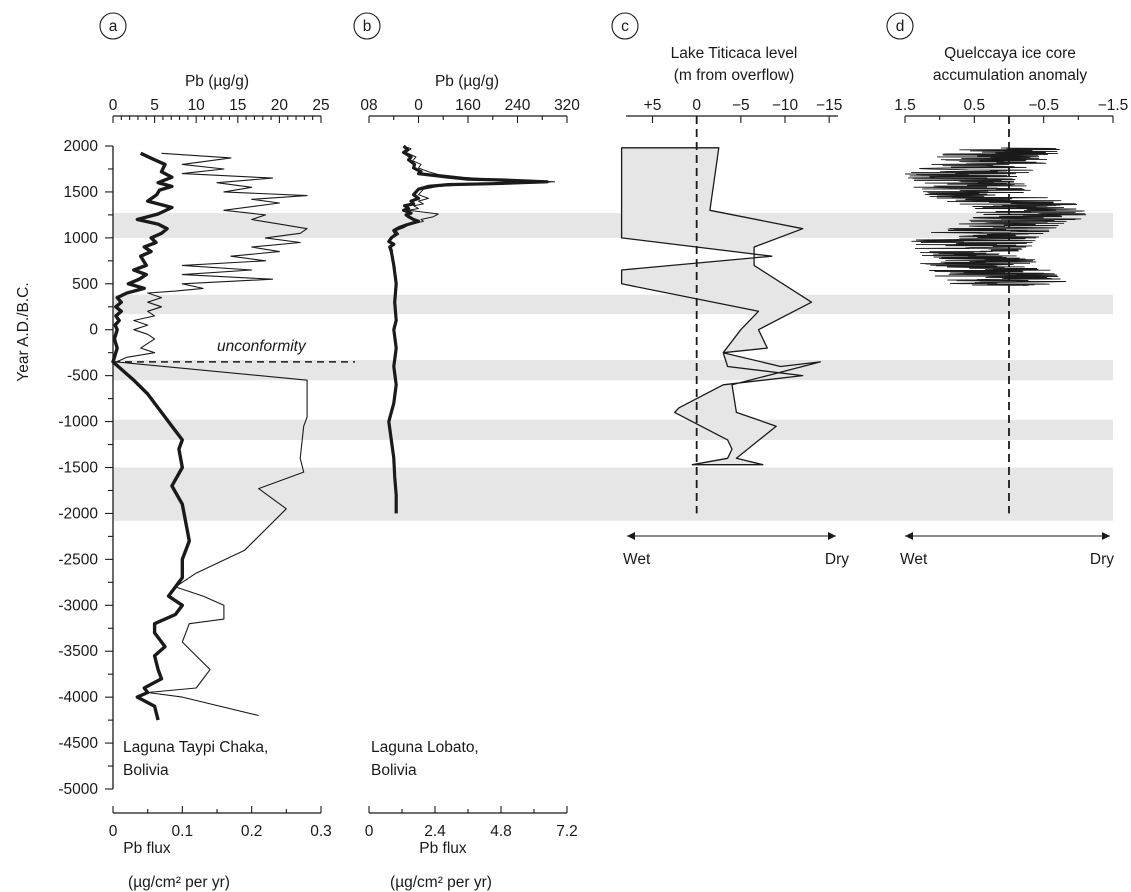  I want to click on lake-level-envelope, so click(720, 306).